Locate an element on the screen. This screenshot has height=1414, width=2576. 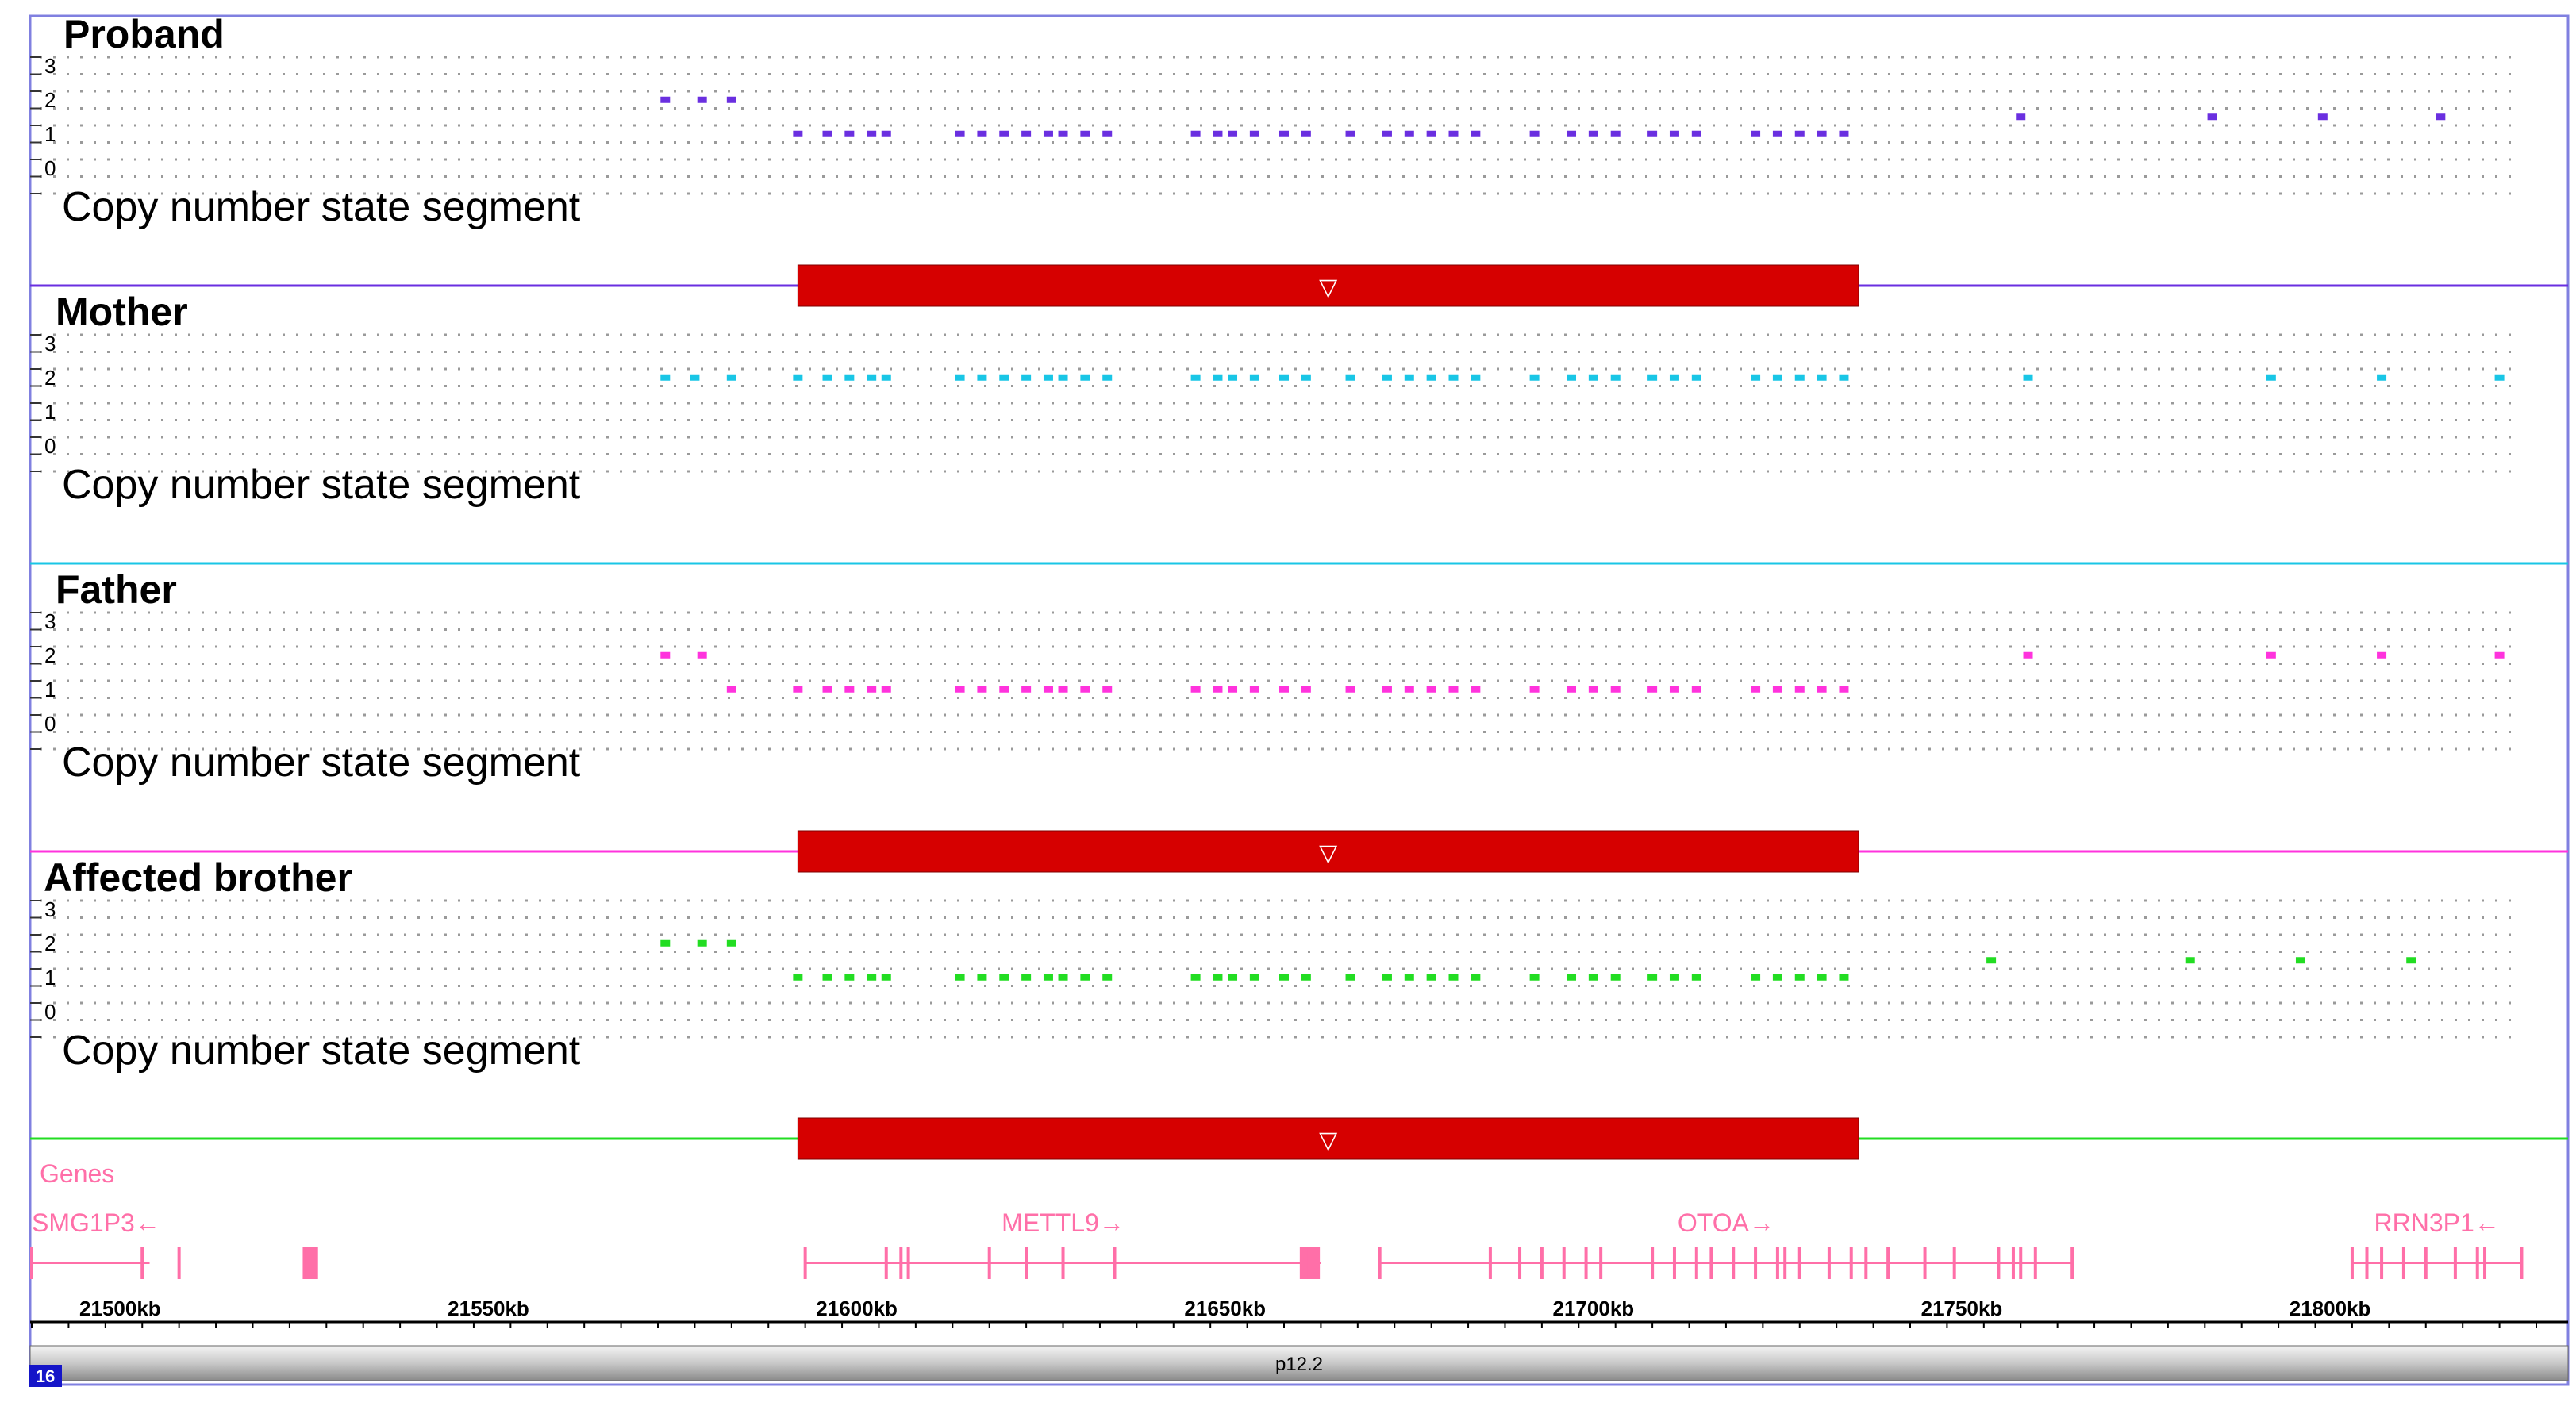
x-tick-label: 21550kb is located at coordinates (488, 1309).